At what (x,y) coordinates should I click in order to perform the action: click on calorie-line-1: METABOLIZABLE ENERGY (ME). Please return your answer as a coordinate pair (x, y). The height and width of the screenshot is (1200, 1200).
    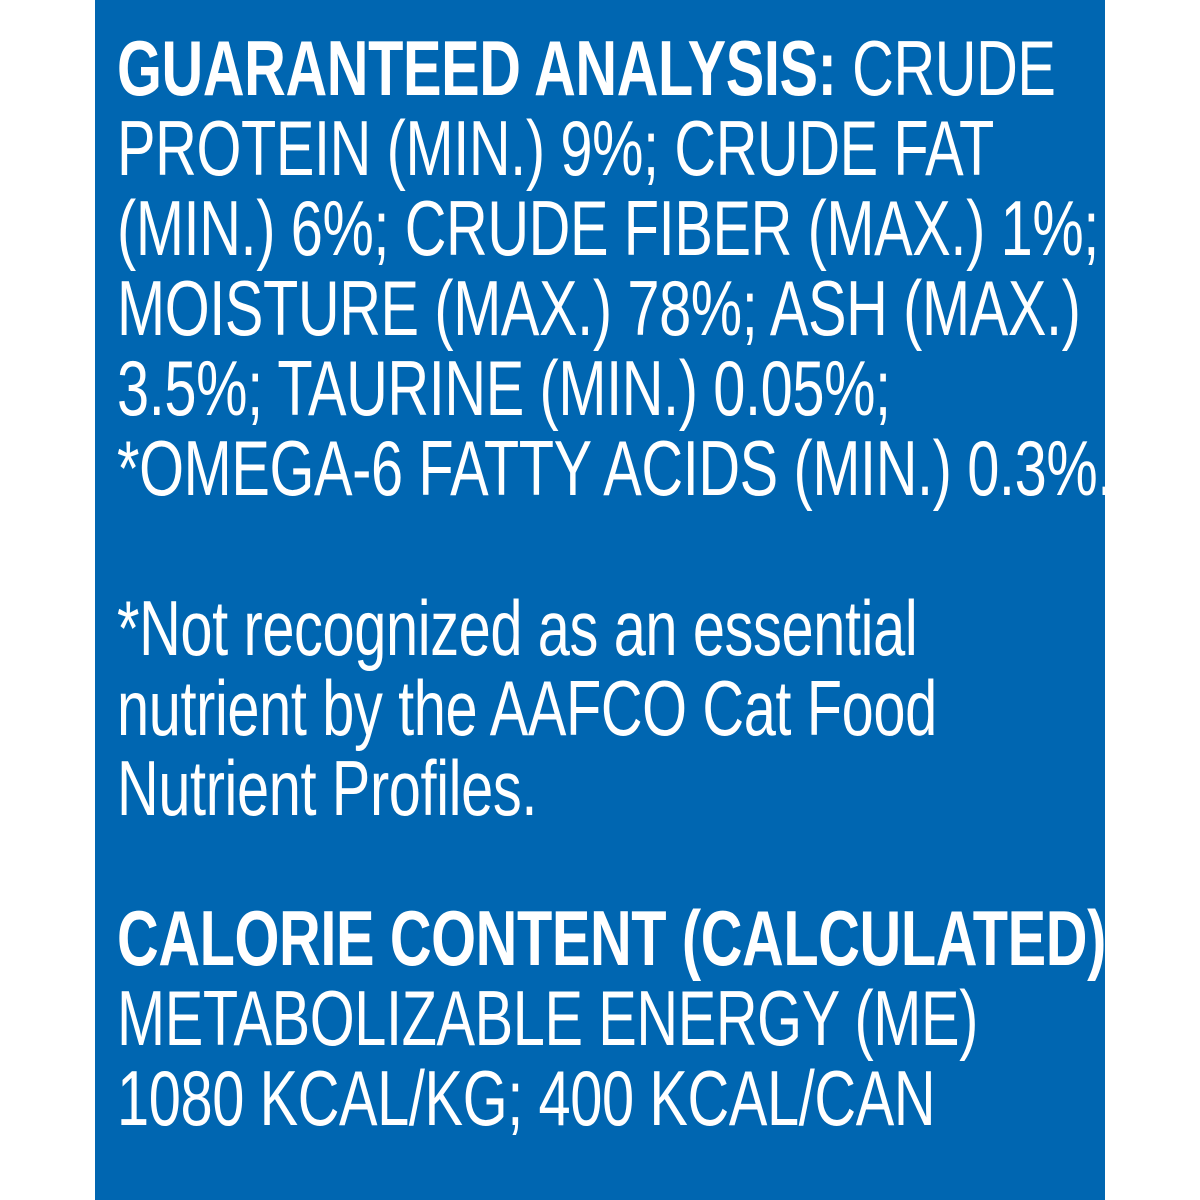
    Looking at the image, I should click on (548, 1018).